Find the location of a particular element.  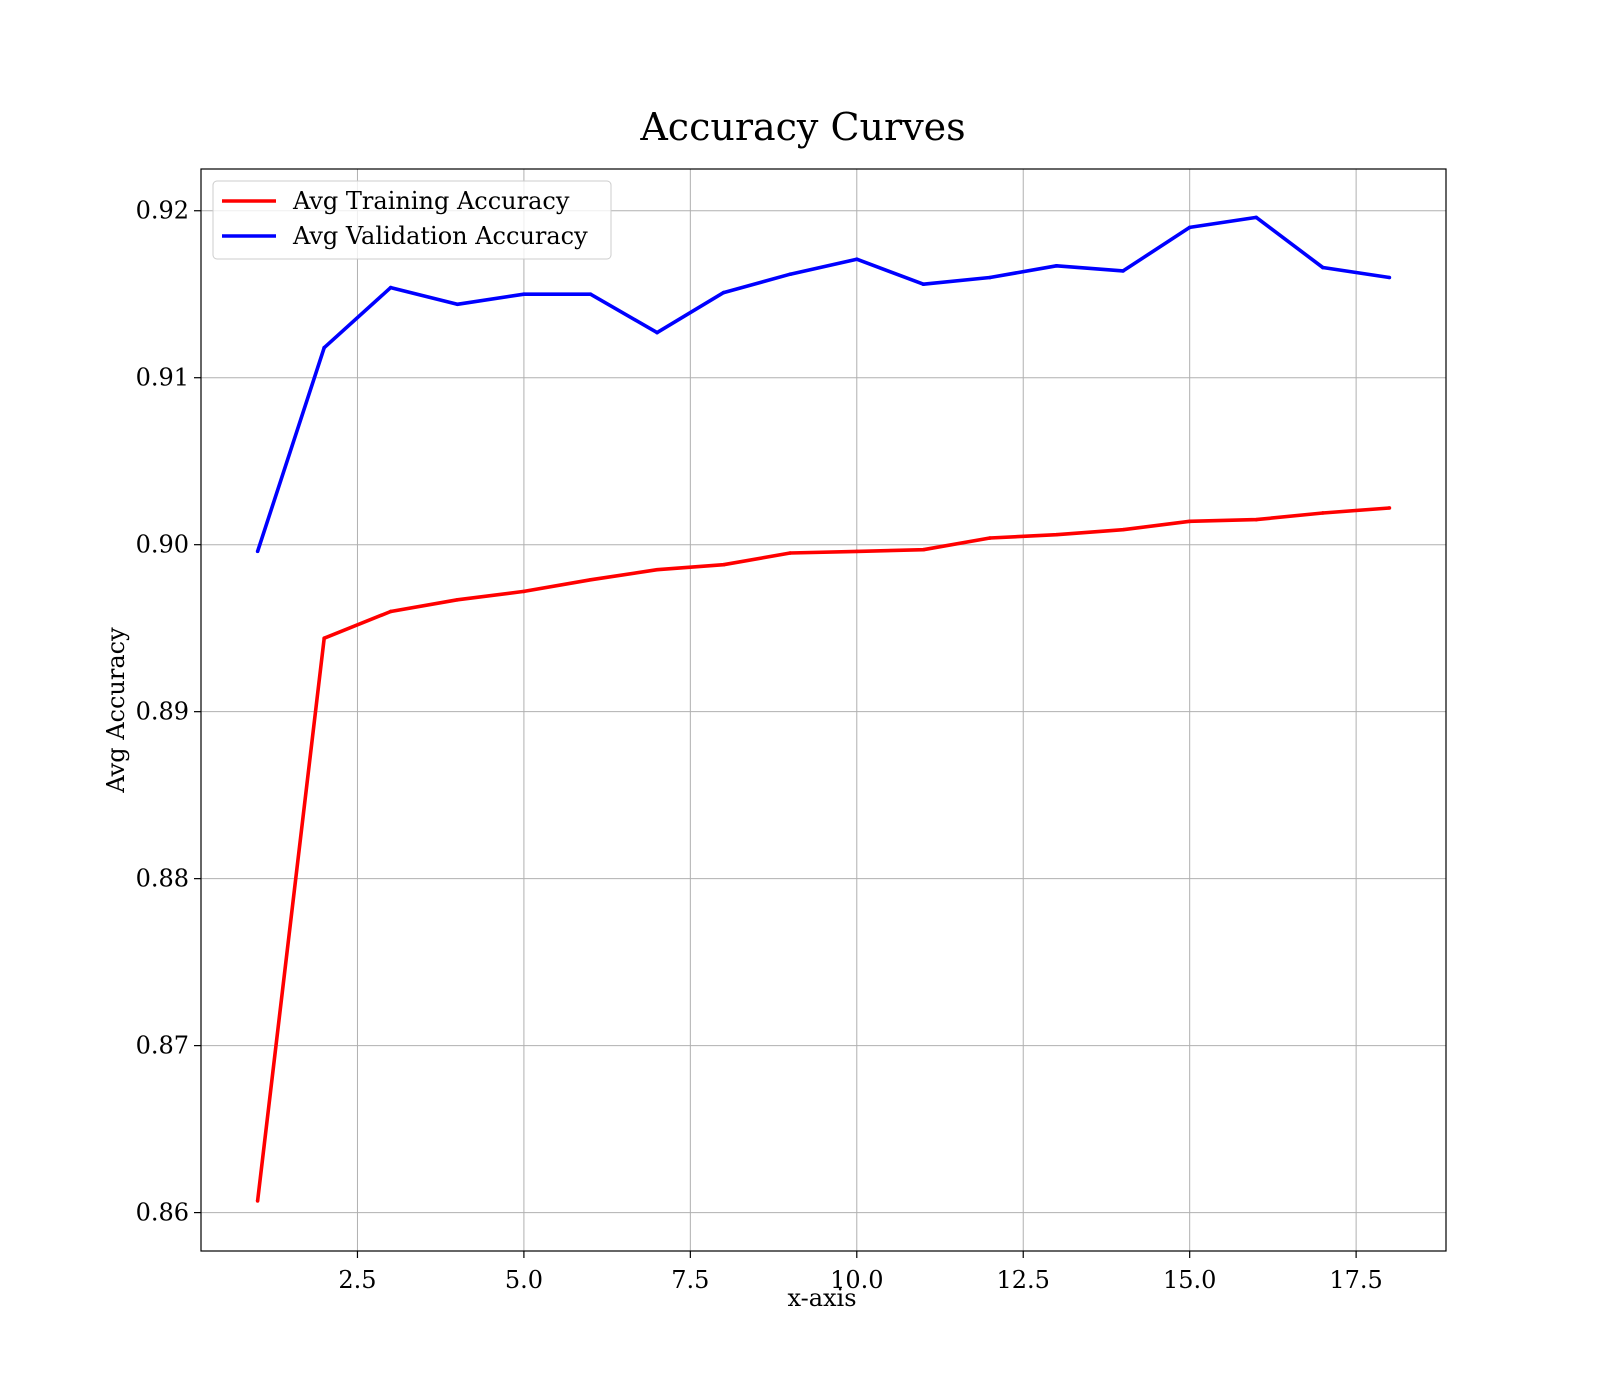

y-tick-label: 0.87 is located at coordinates (162, 1046).